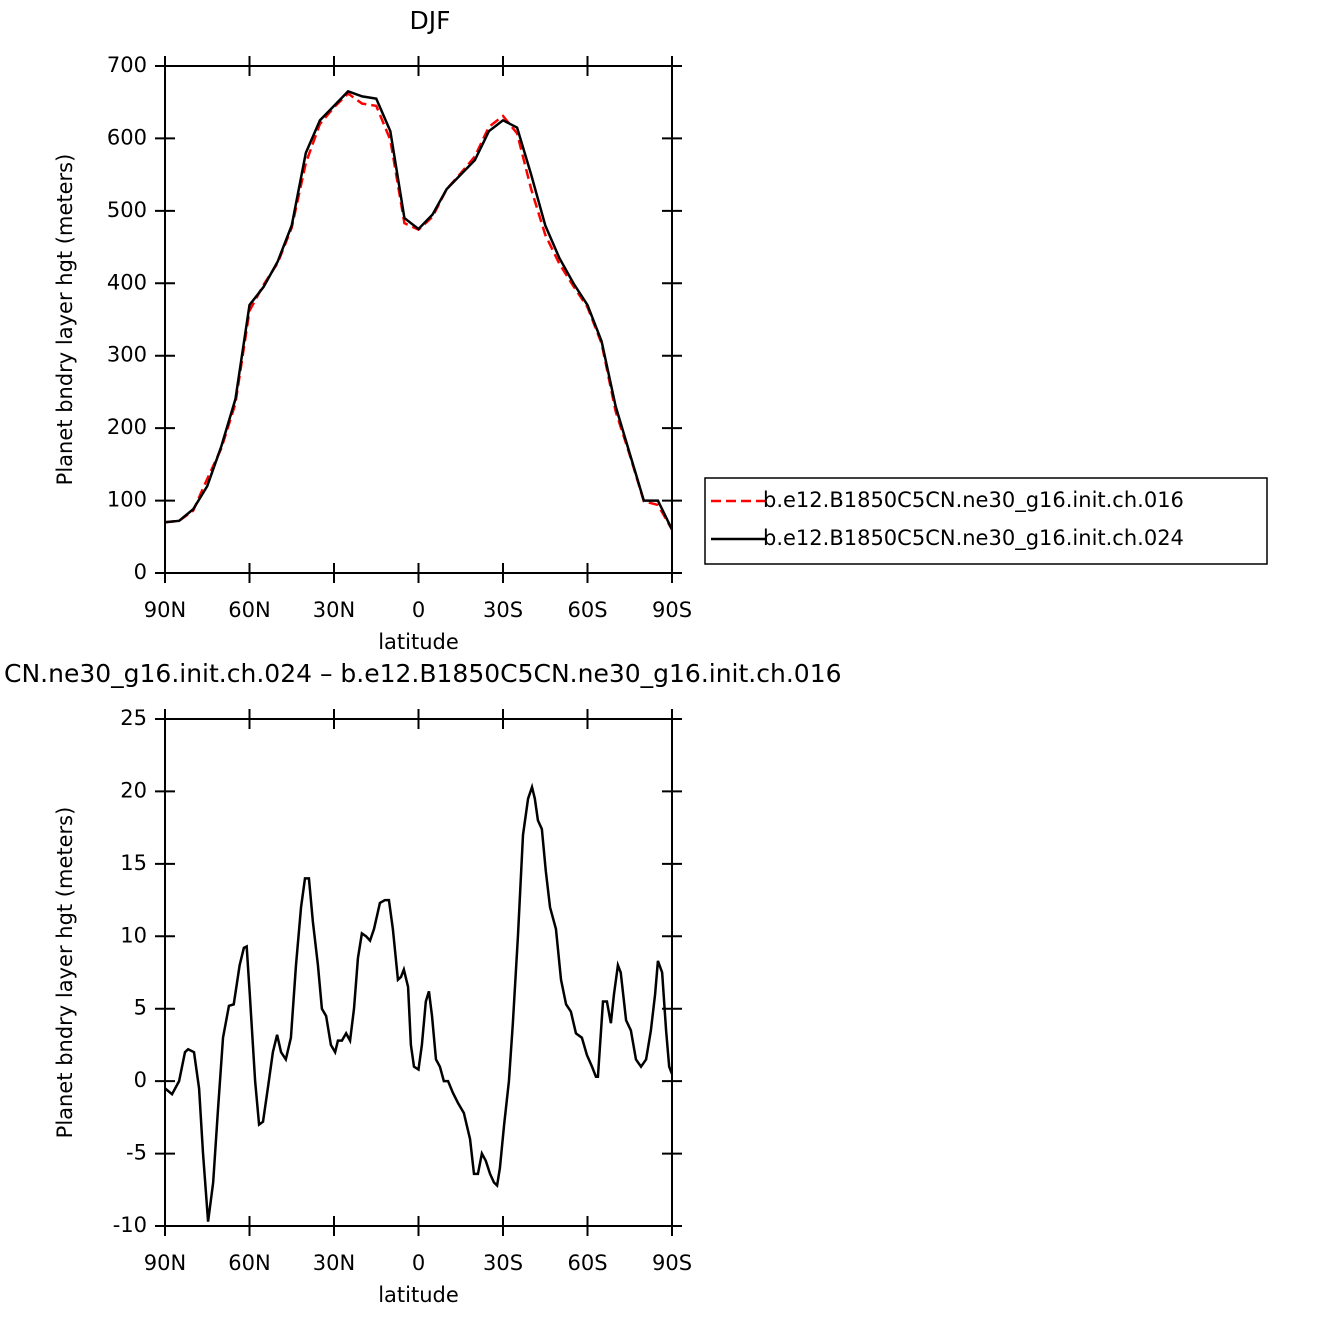 This screenshot has width=1322, height=1319. I want to click on y-tick-label: 700, so click(127, 65).